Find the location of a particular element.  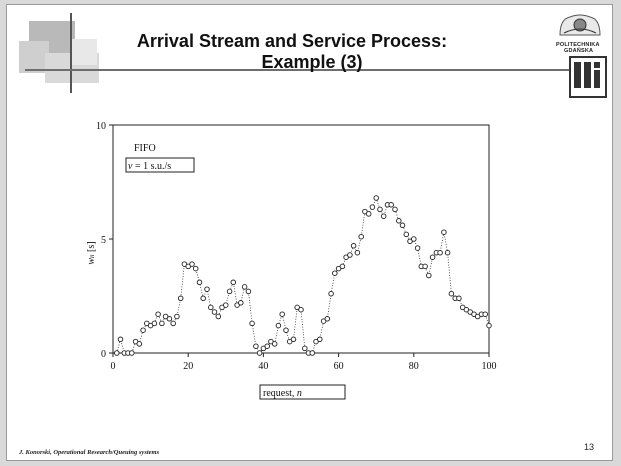

page-number: 13 is located at coordinates (588, 447).